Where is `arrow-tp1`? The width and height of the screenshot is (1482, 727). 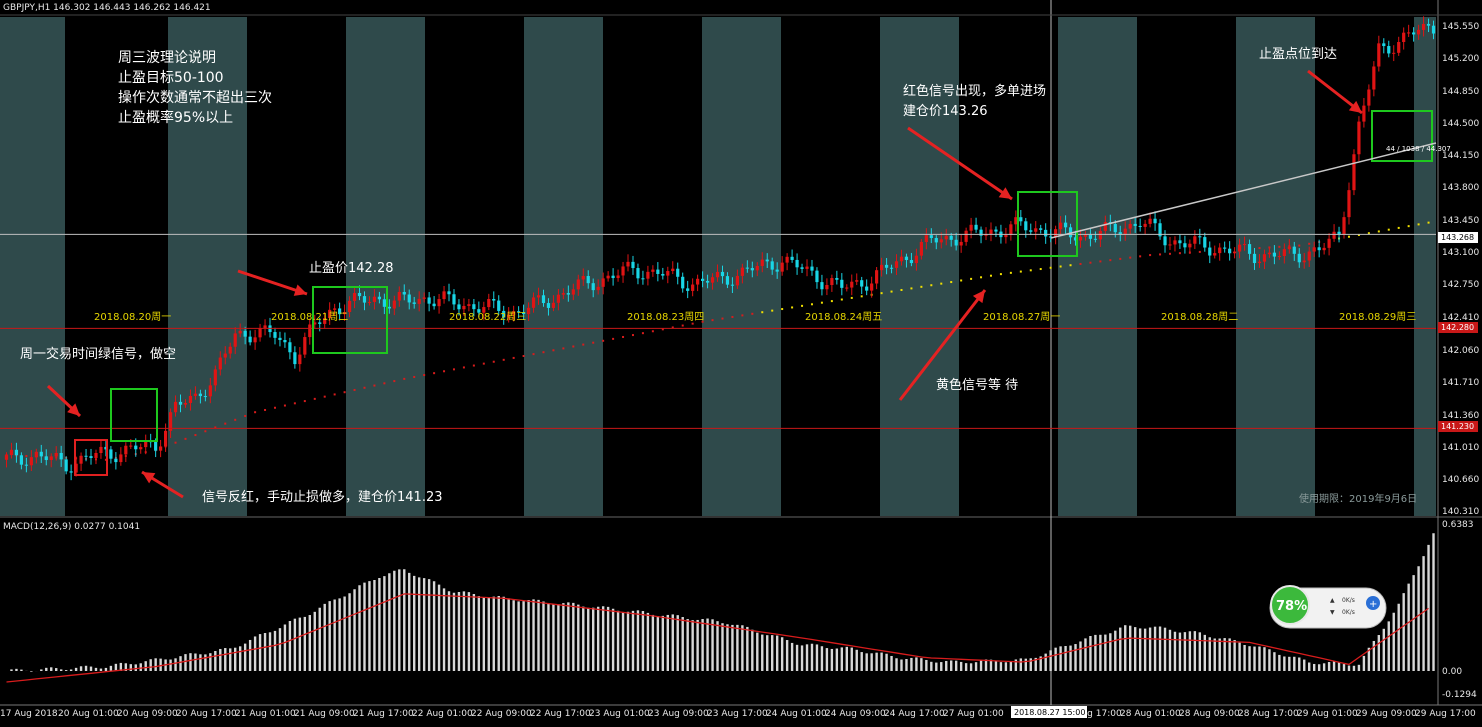 arrow-tp1 is located at coordinates (272, 282).